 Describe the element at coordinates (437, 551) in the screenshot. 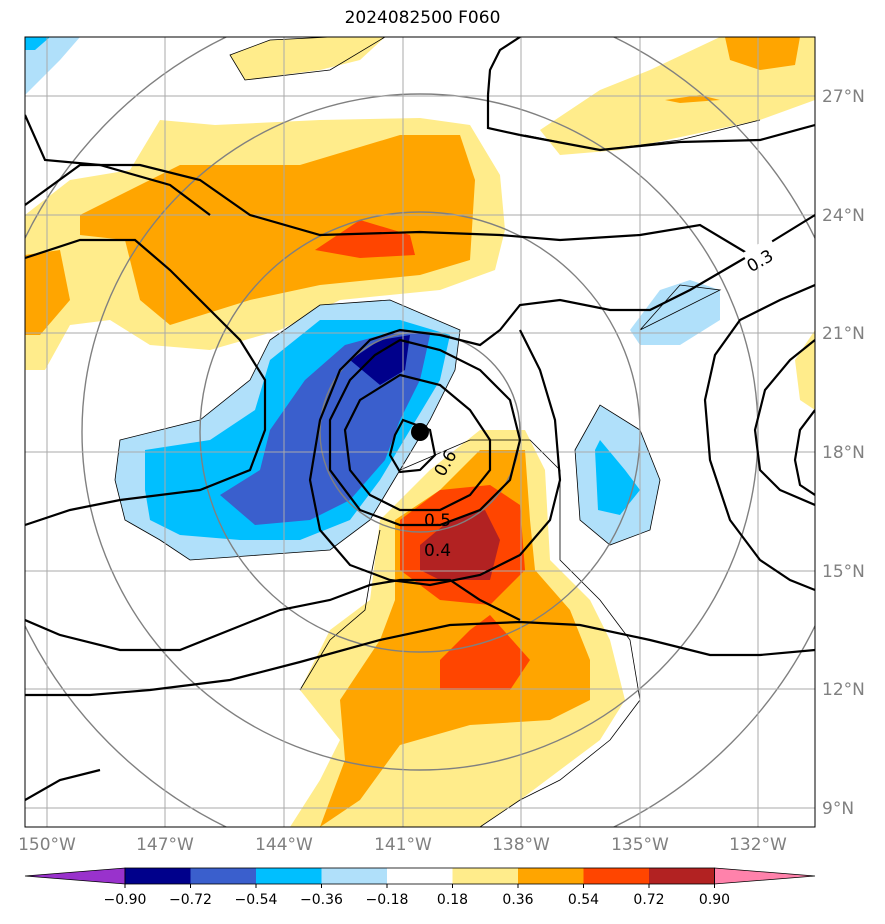

I see `contour-label: 0.4` at that location.